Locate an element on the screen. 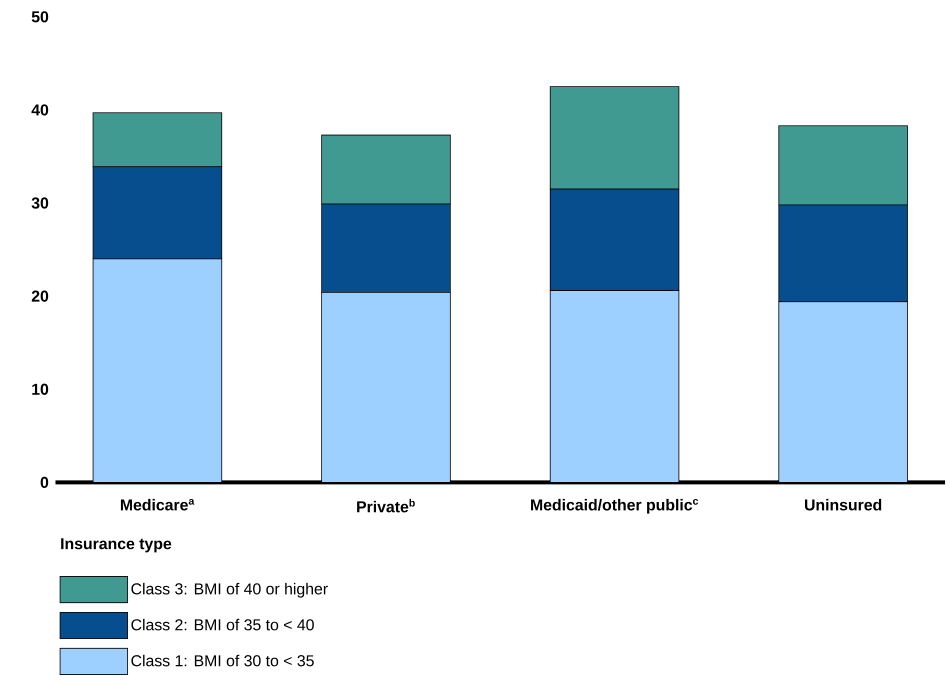 This screenshot has height=693, width=951. y-tick-label: 50 is located at coordinates (40, 16).